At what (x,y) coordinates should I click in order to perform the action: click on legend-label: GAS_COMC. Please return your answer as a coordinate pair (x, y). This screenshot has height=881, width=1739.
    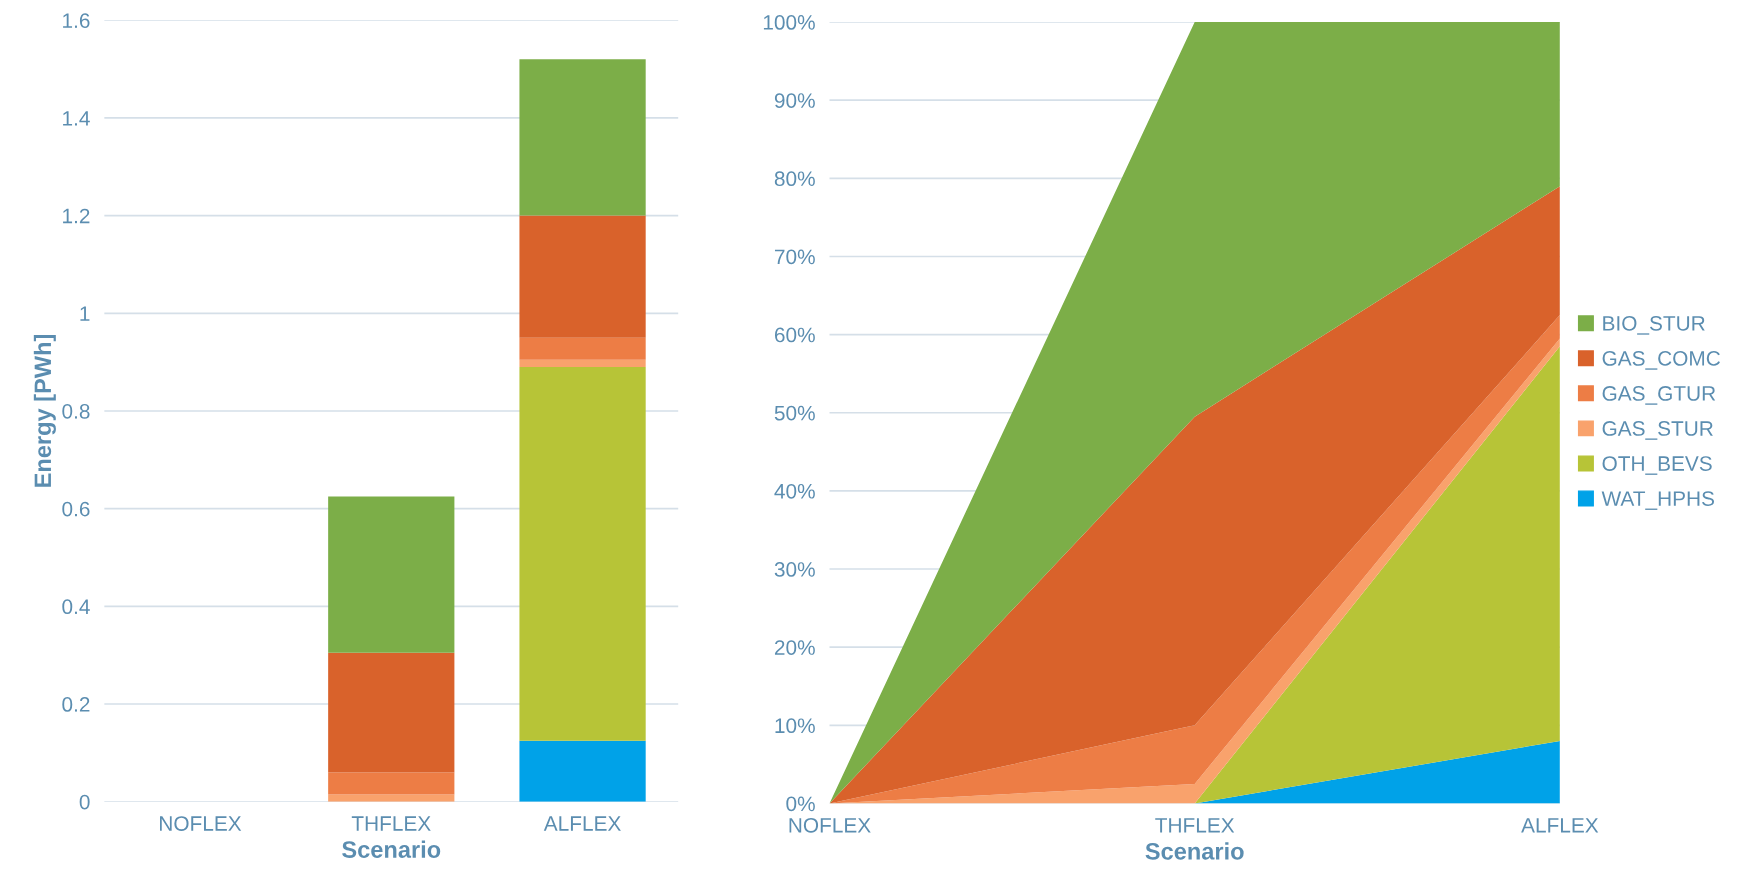
    Looking at the image, I should click on (1661, 360).